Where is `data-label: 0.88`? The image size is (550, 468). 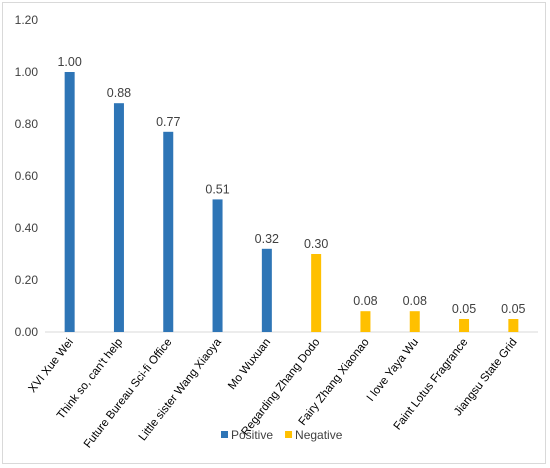
data-label: 0.88 is located at coordinates (119, 93).